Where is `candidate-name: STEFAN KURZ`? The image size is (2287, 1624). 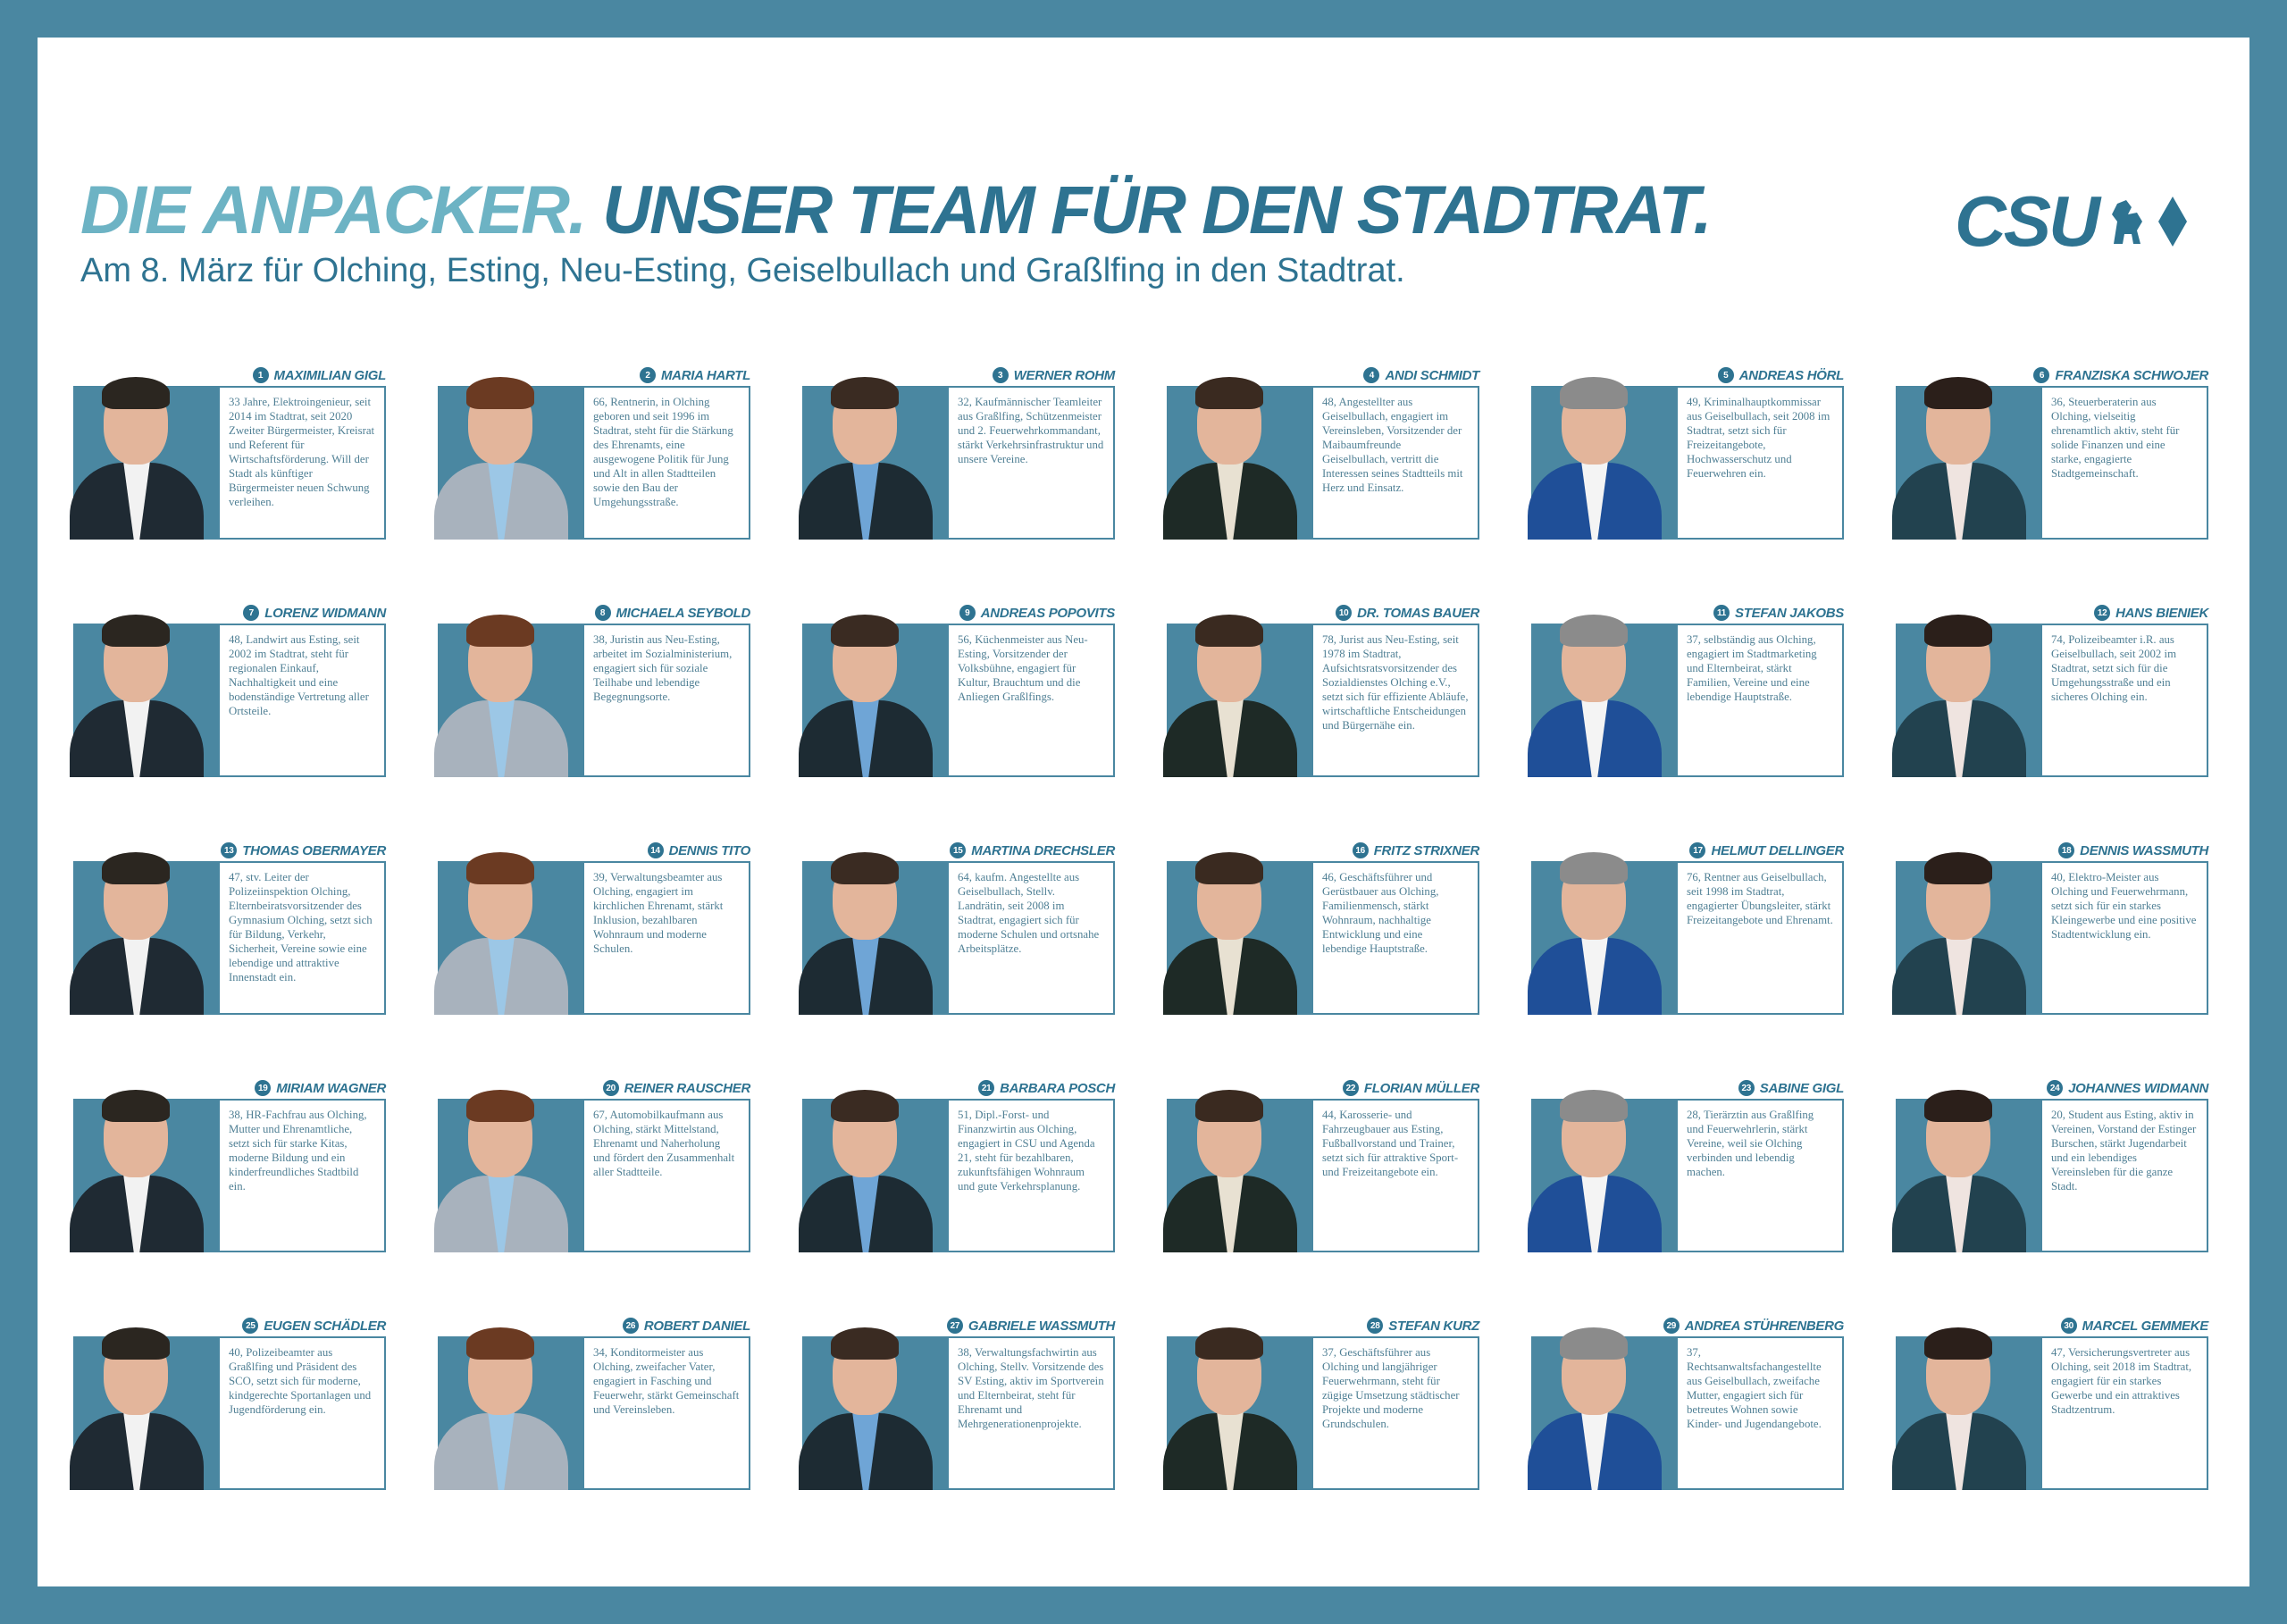 candidate-name: STEFAN KURZ is located at coordinates (1433, 1326).